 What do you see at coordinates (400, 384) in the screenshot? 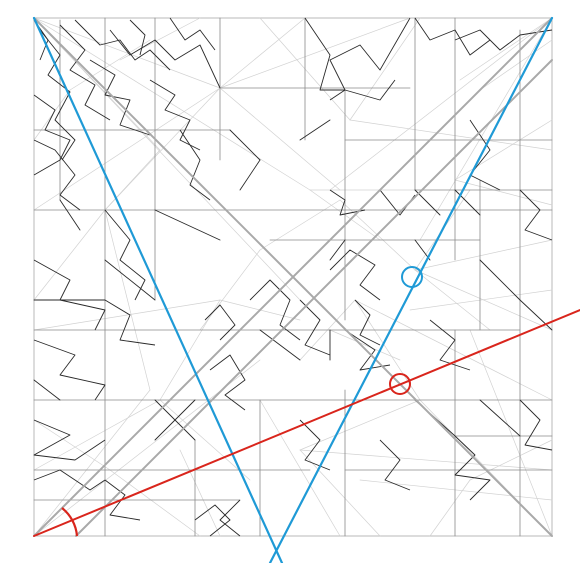
I see `red-circle-marker` at bounding box center [400, 384].